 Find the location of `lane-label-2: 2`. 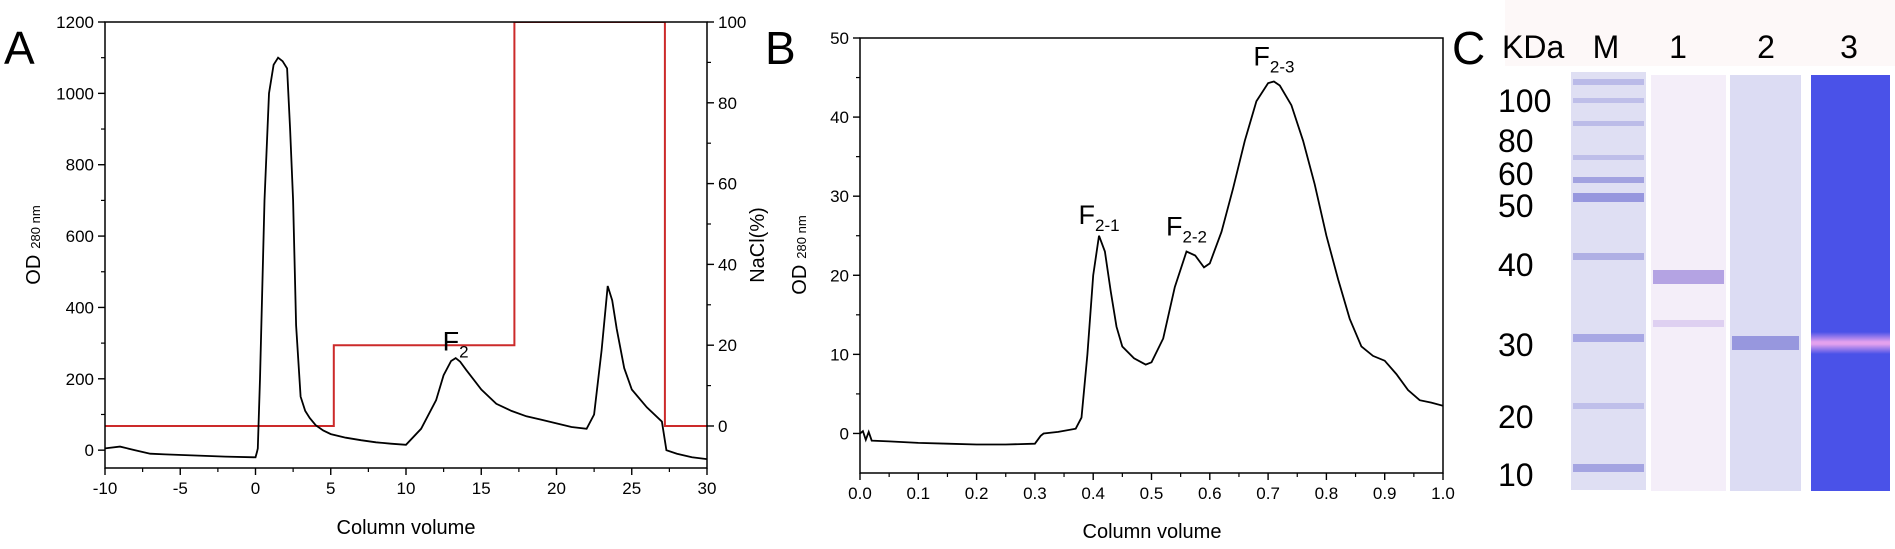

lane-label-2: 2 is located at coordinates (1766, 47).